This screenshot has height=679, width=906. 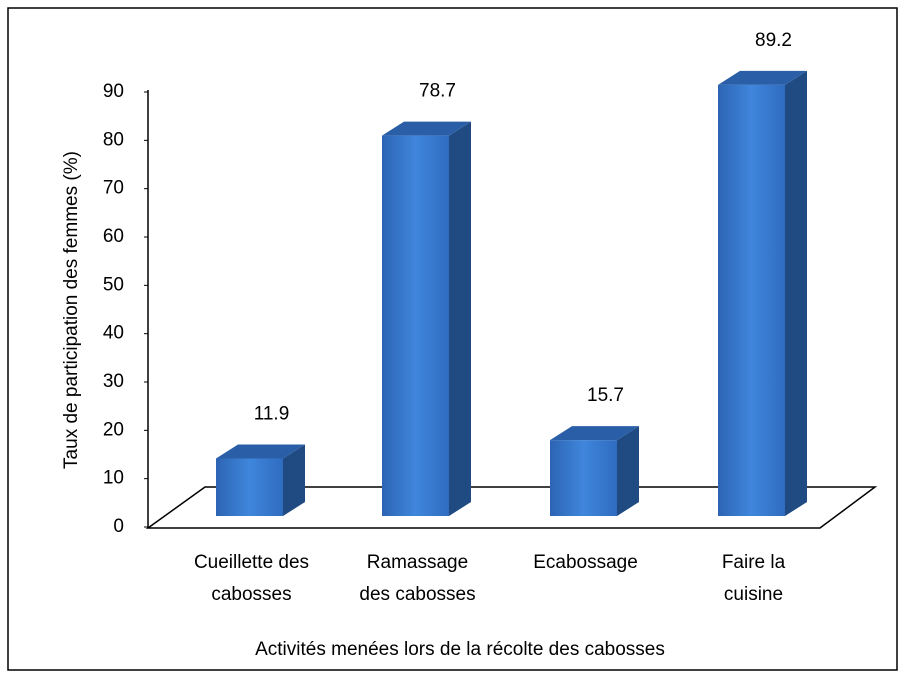 I want to click on value-label: 15.7, so click(x=605, y=395).